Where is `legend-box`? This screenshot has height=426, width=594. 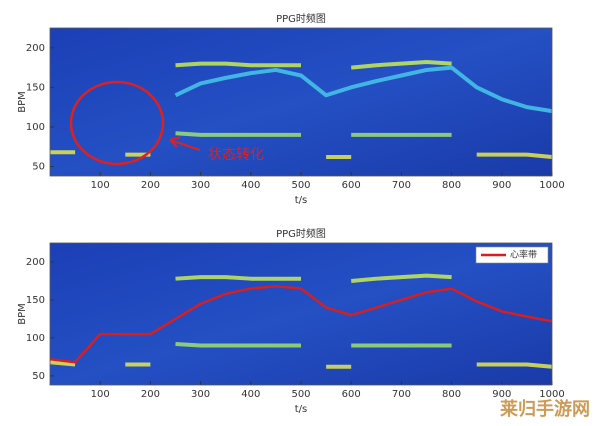
legend-box is located at coordinates (512, 255).